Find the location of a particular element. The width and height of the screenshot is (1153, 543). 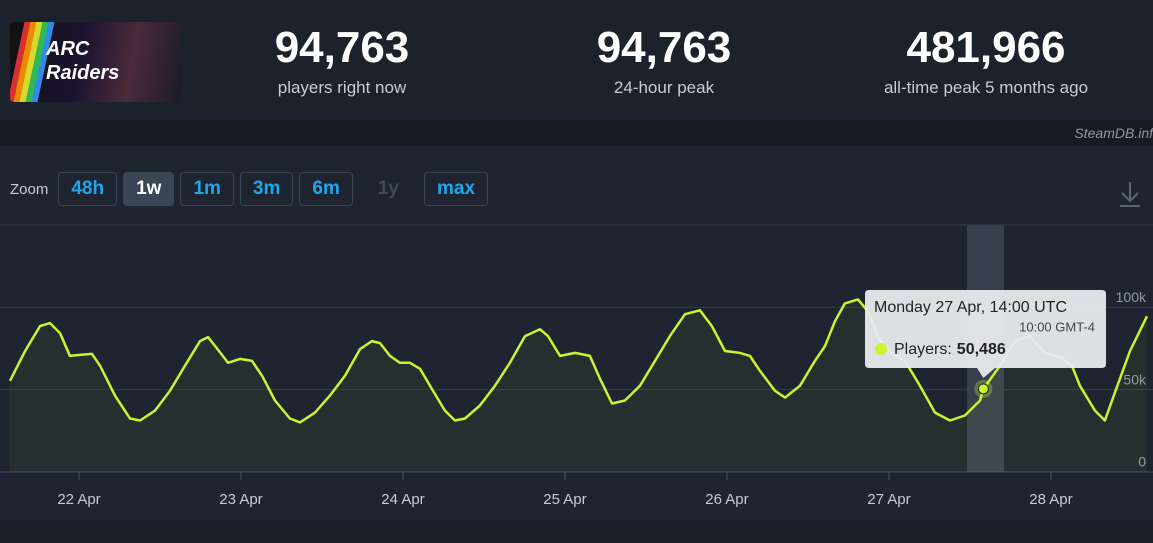

tooltip-swatch is located at coordinates (881, 349).